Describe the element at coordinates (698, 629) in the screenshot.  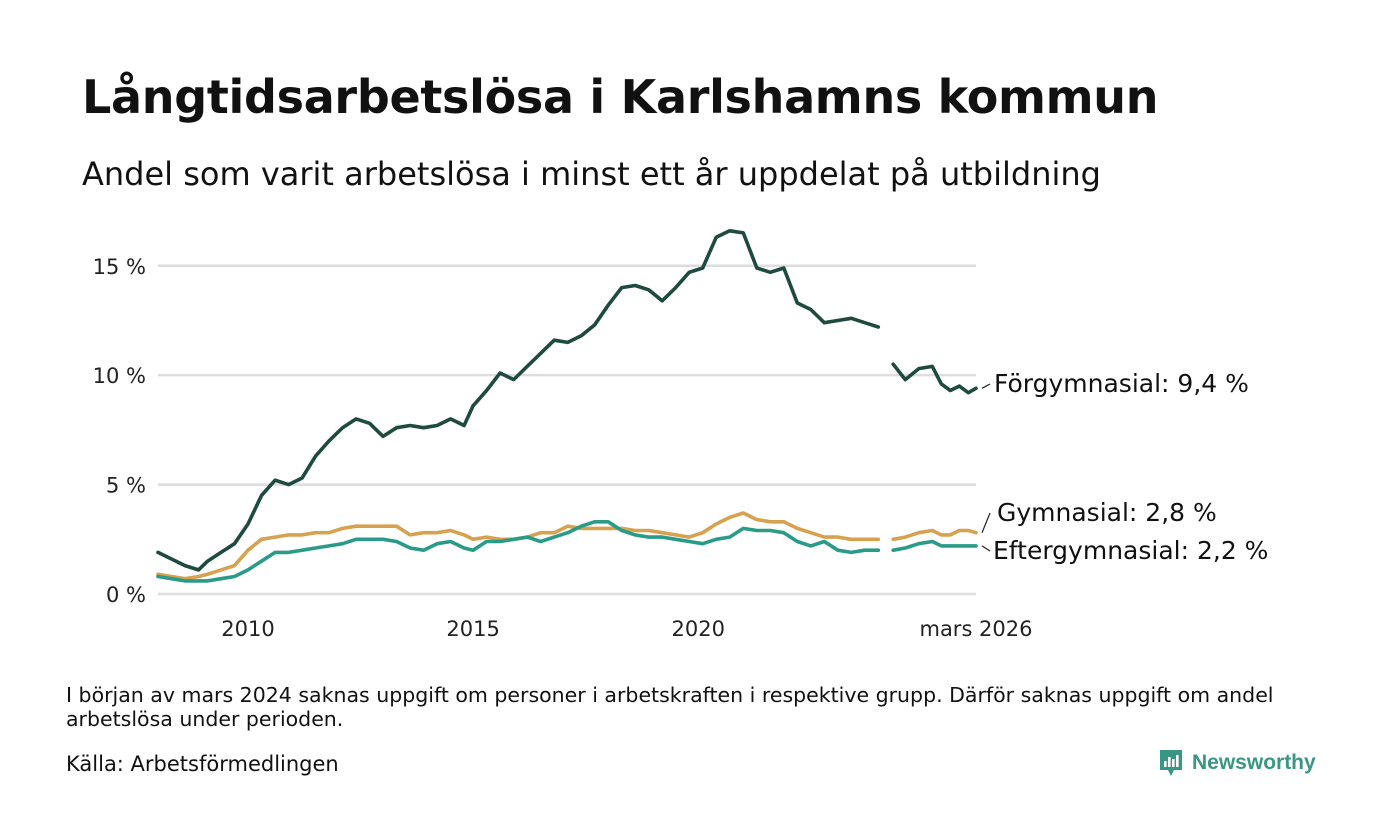
I see `x-tick-label: 2020` at that location.